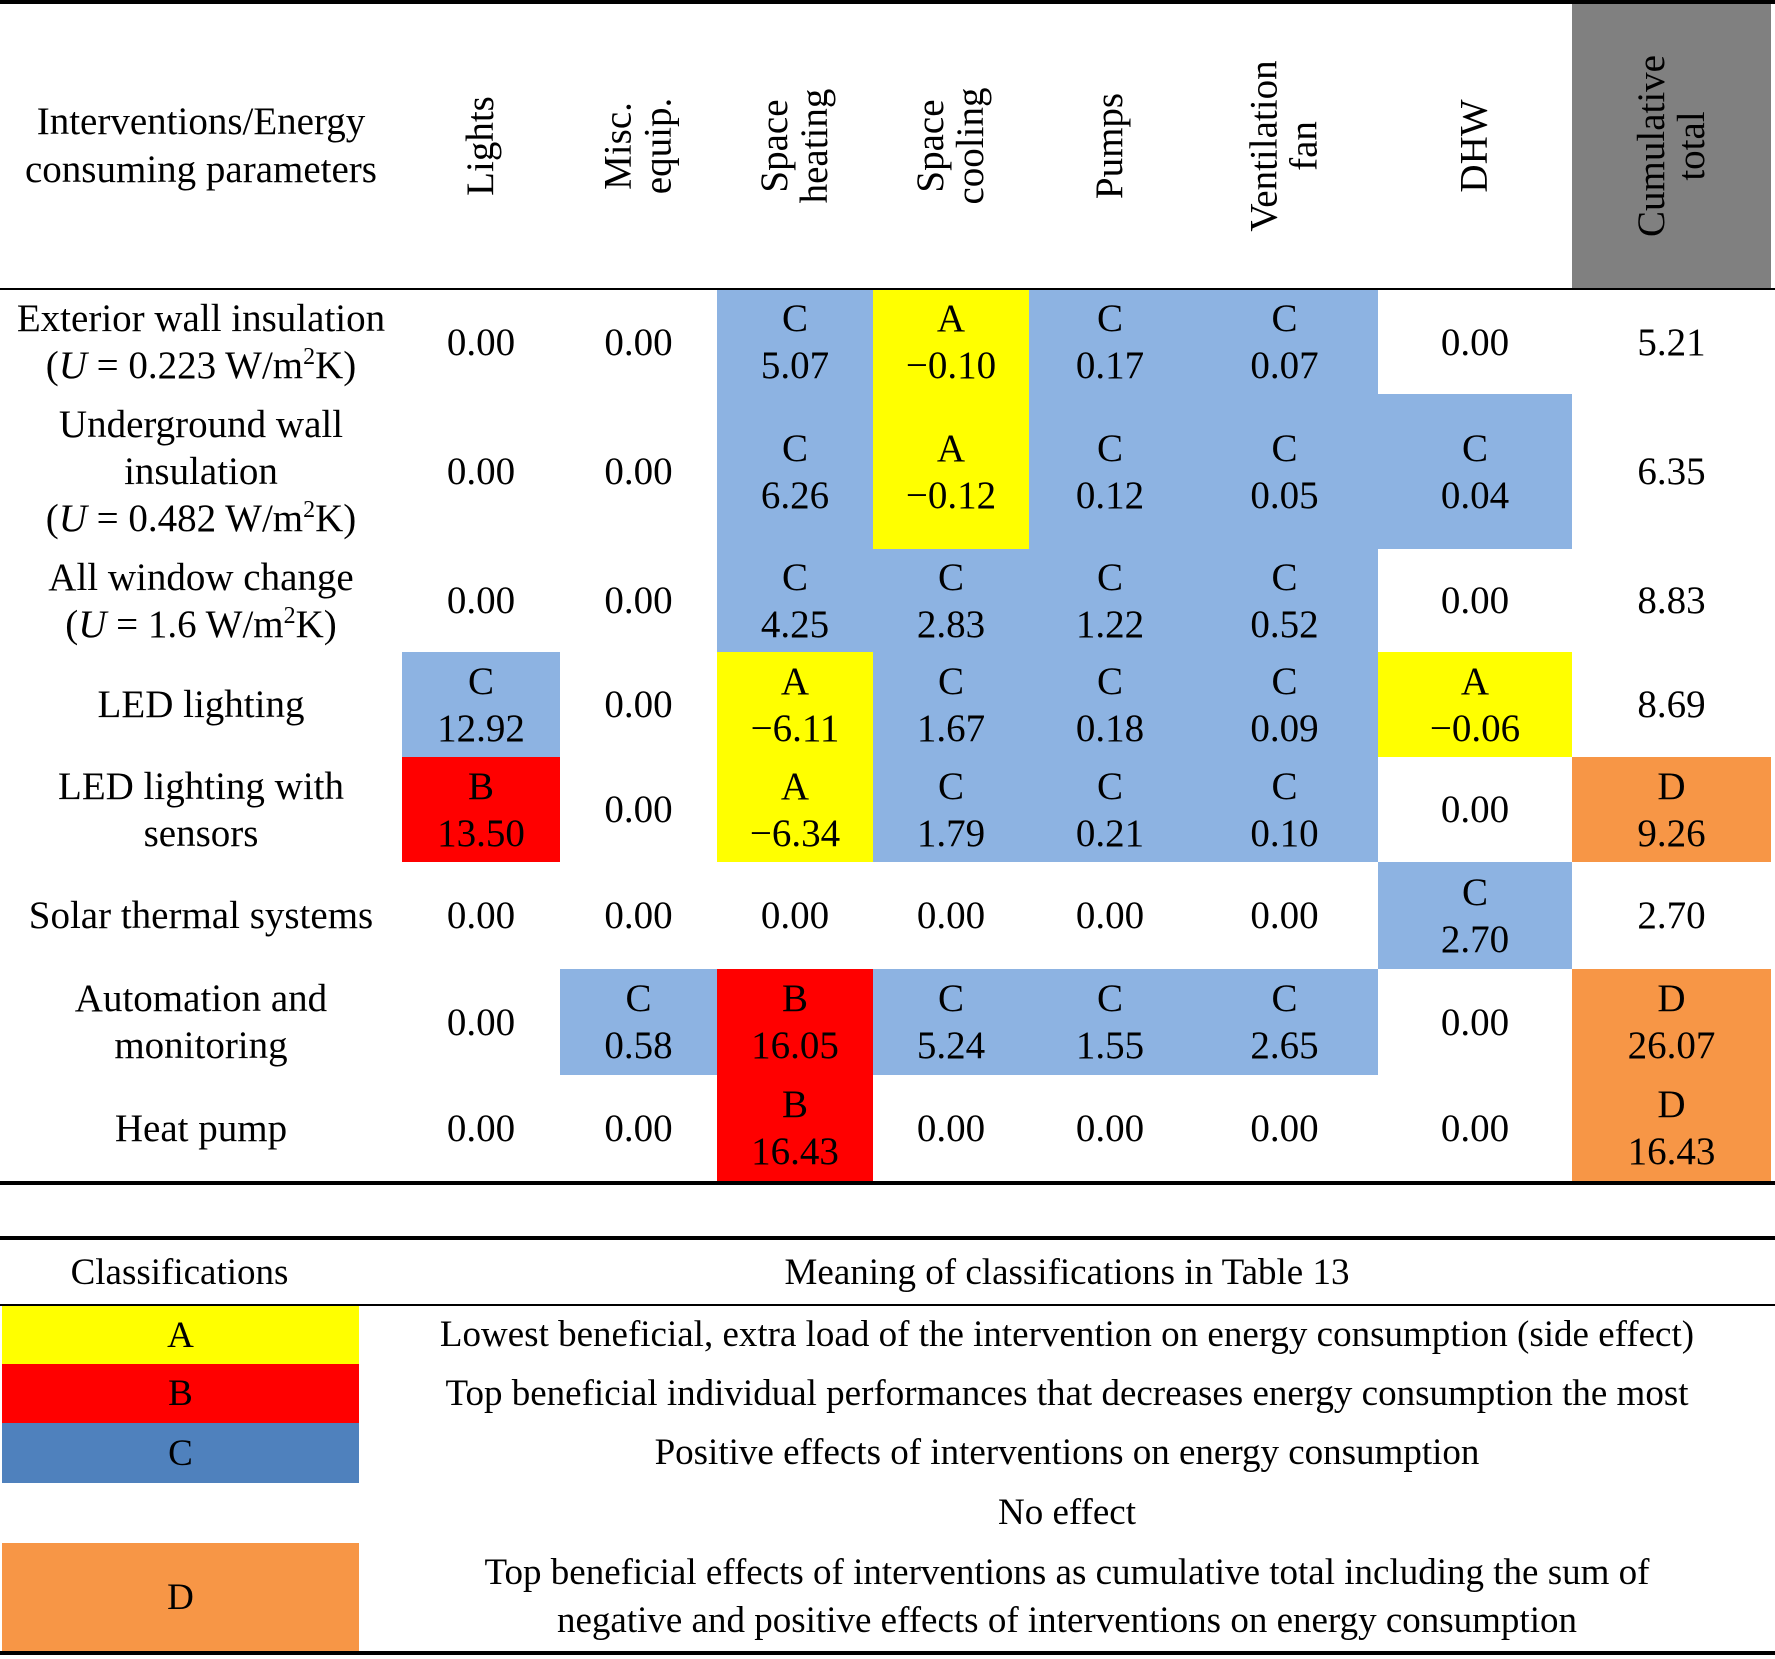 The image size is (1775, 1659). Describe the element at coordinates (1284, 342) in the screenshot. I see `table-cell: C 0.07` at that location.